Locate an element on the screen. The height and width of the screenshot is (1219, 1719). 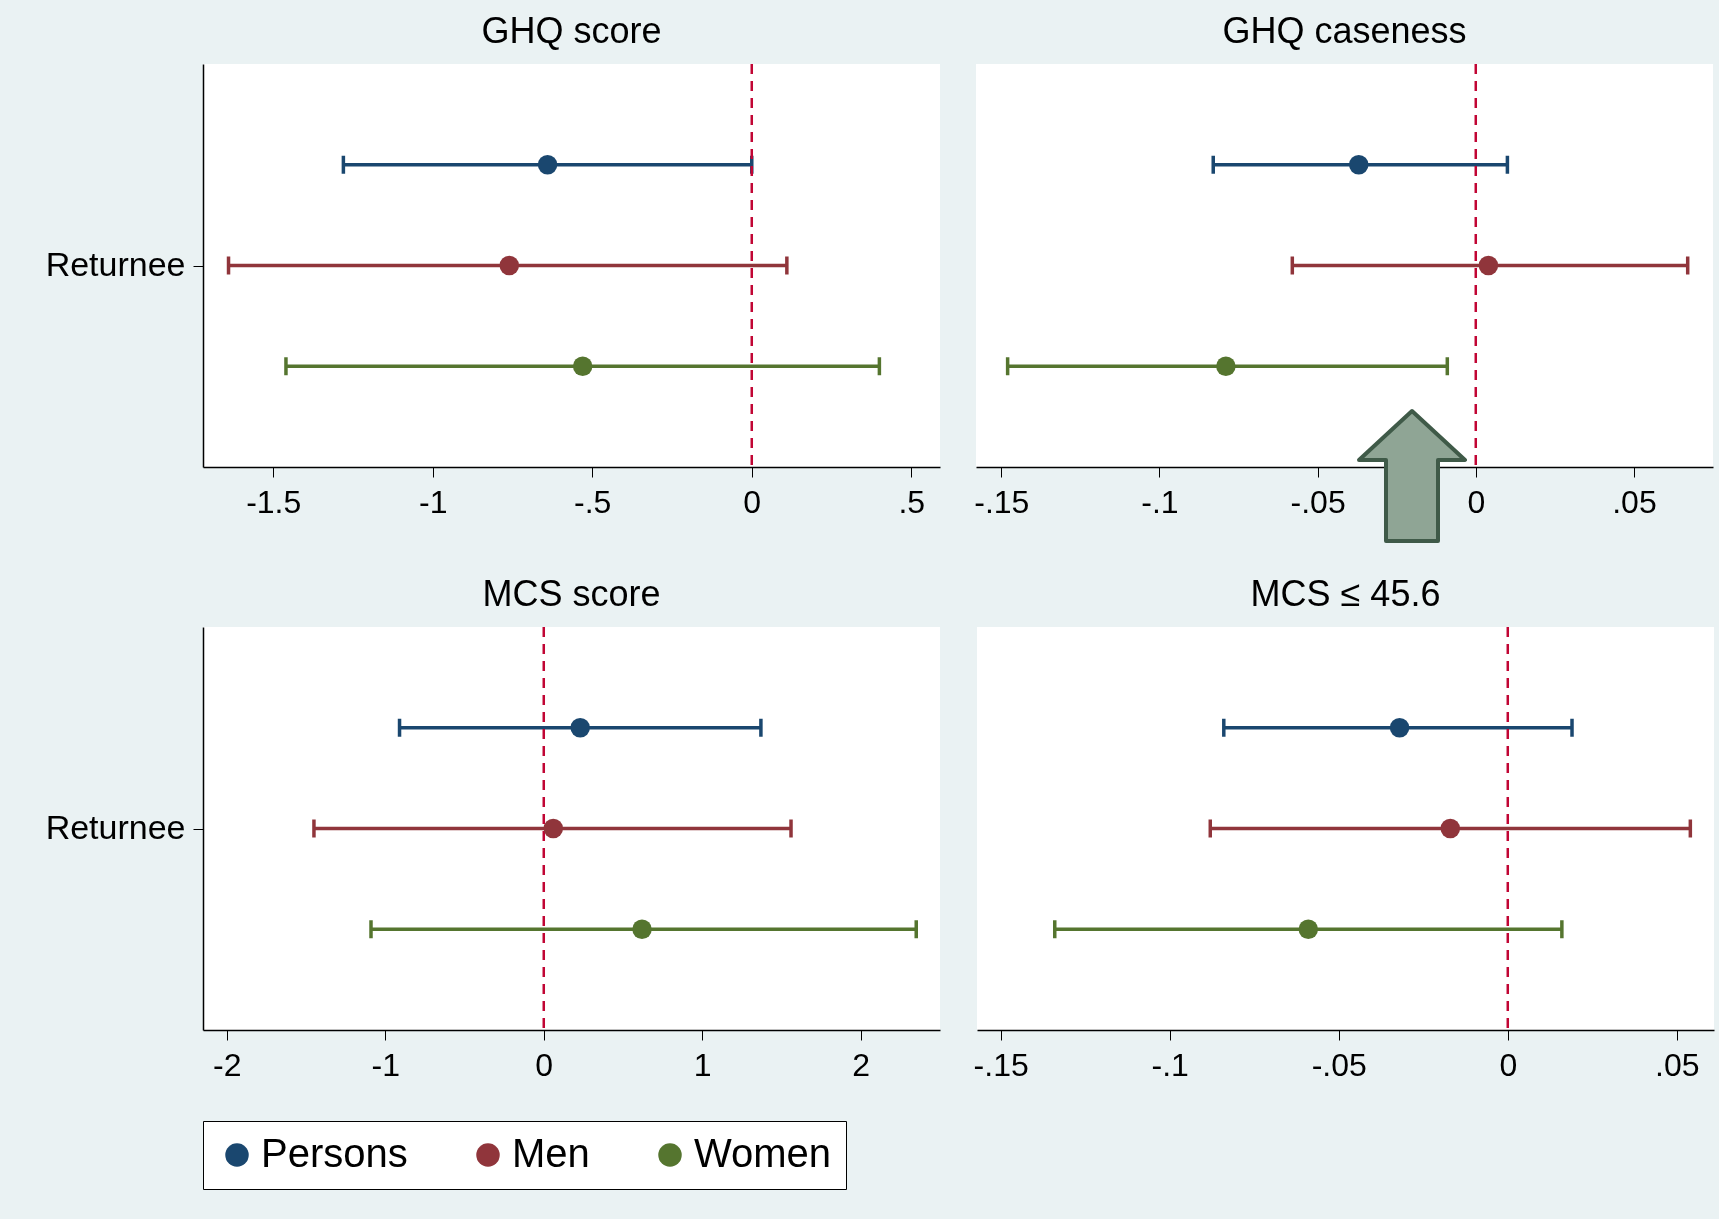
x-tick-label: -.5 is located at coordinates (593, 501).